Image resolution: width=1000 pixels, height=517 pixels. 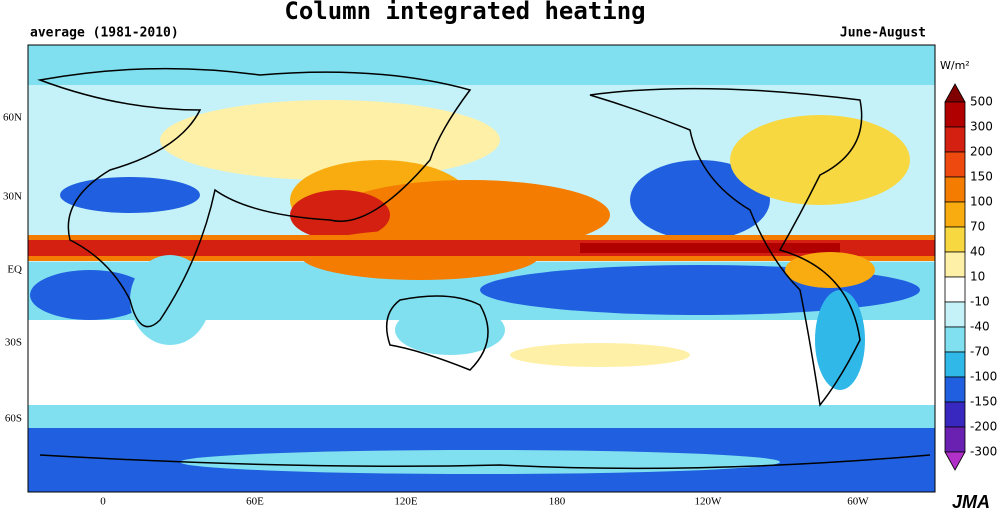 I want to click on colorbar-label: -150, so click(x=983, y=402).